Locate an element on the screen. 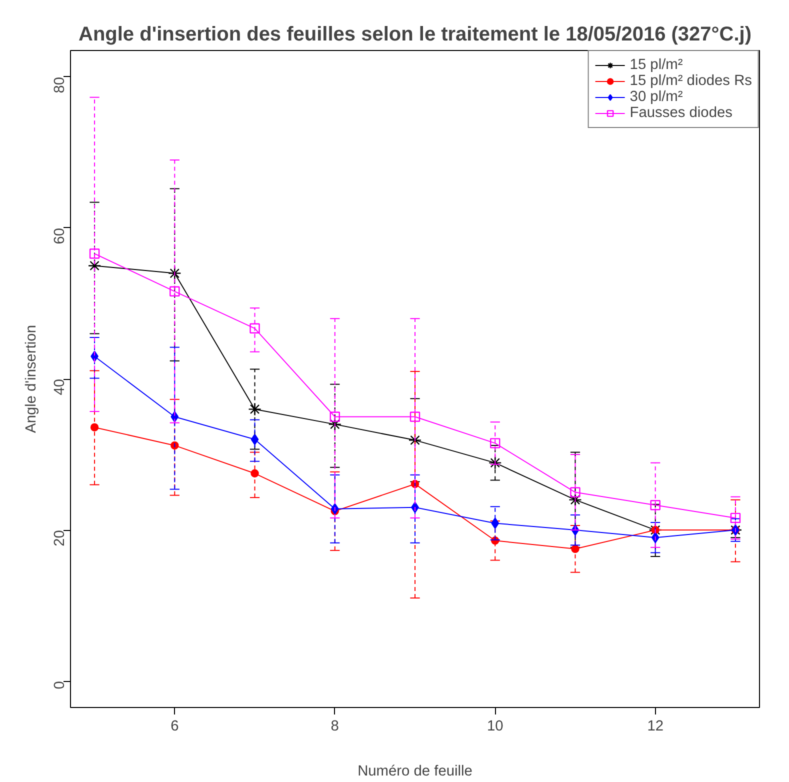 The width and height of the screenshot is (789, 782). y-axis-title: Angle d'insertion is located at coordinates (32, 379).